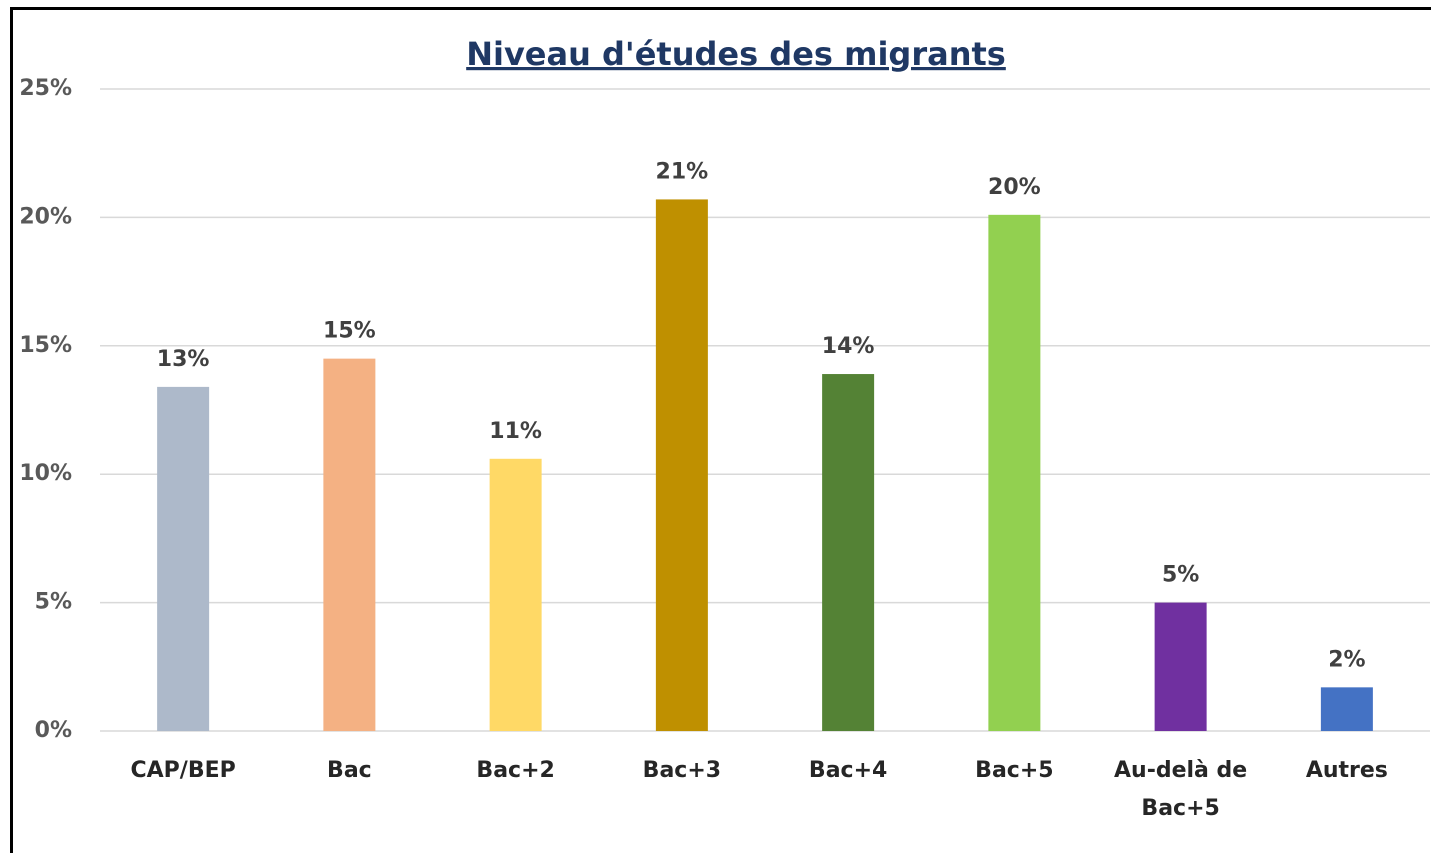 The height and width of the screenshot is (853, 1431). Describe the element at coordinates (515, 431) in the screenshot. I see `value-label: 11%` at that location.